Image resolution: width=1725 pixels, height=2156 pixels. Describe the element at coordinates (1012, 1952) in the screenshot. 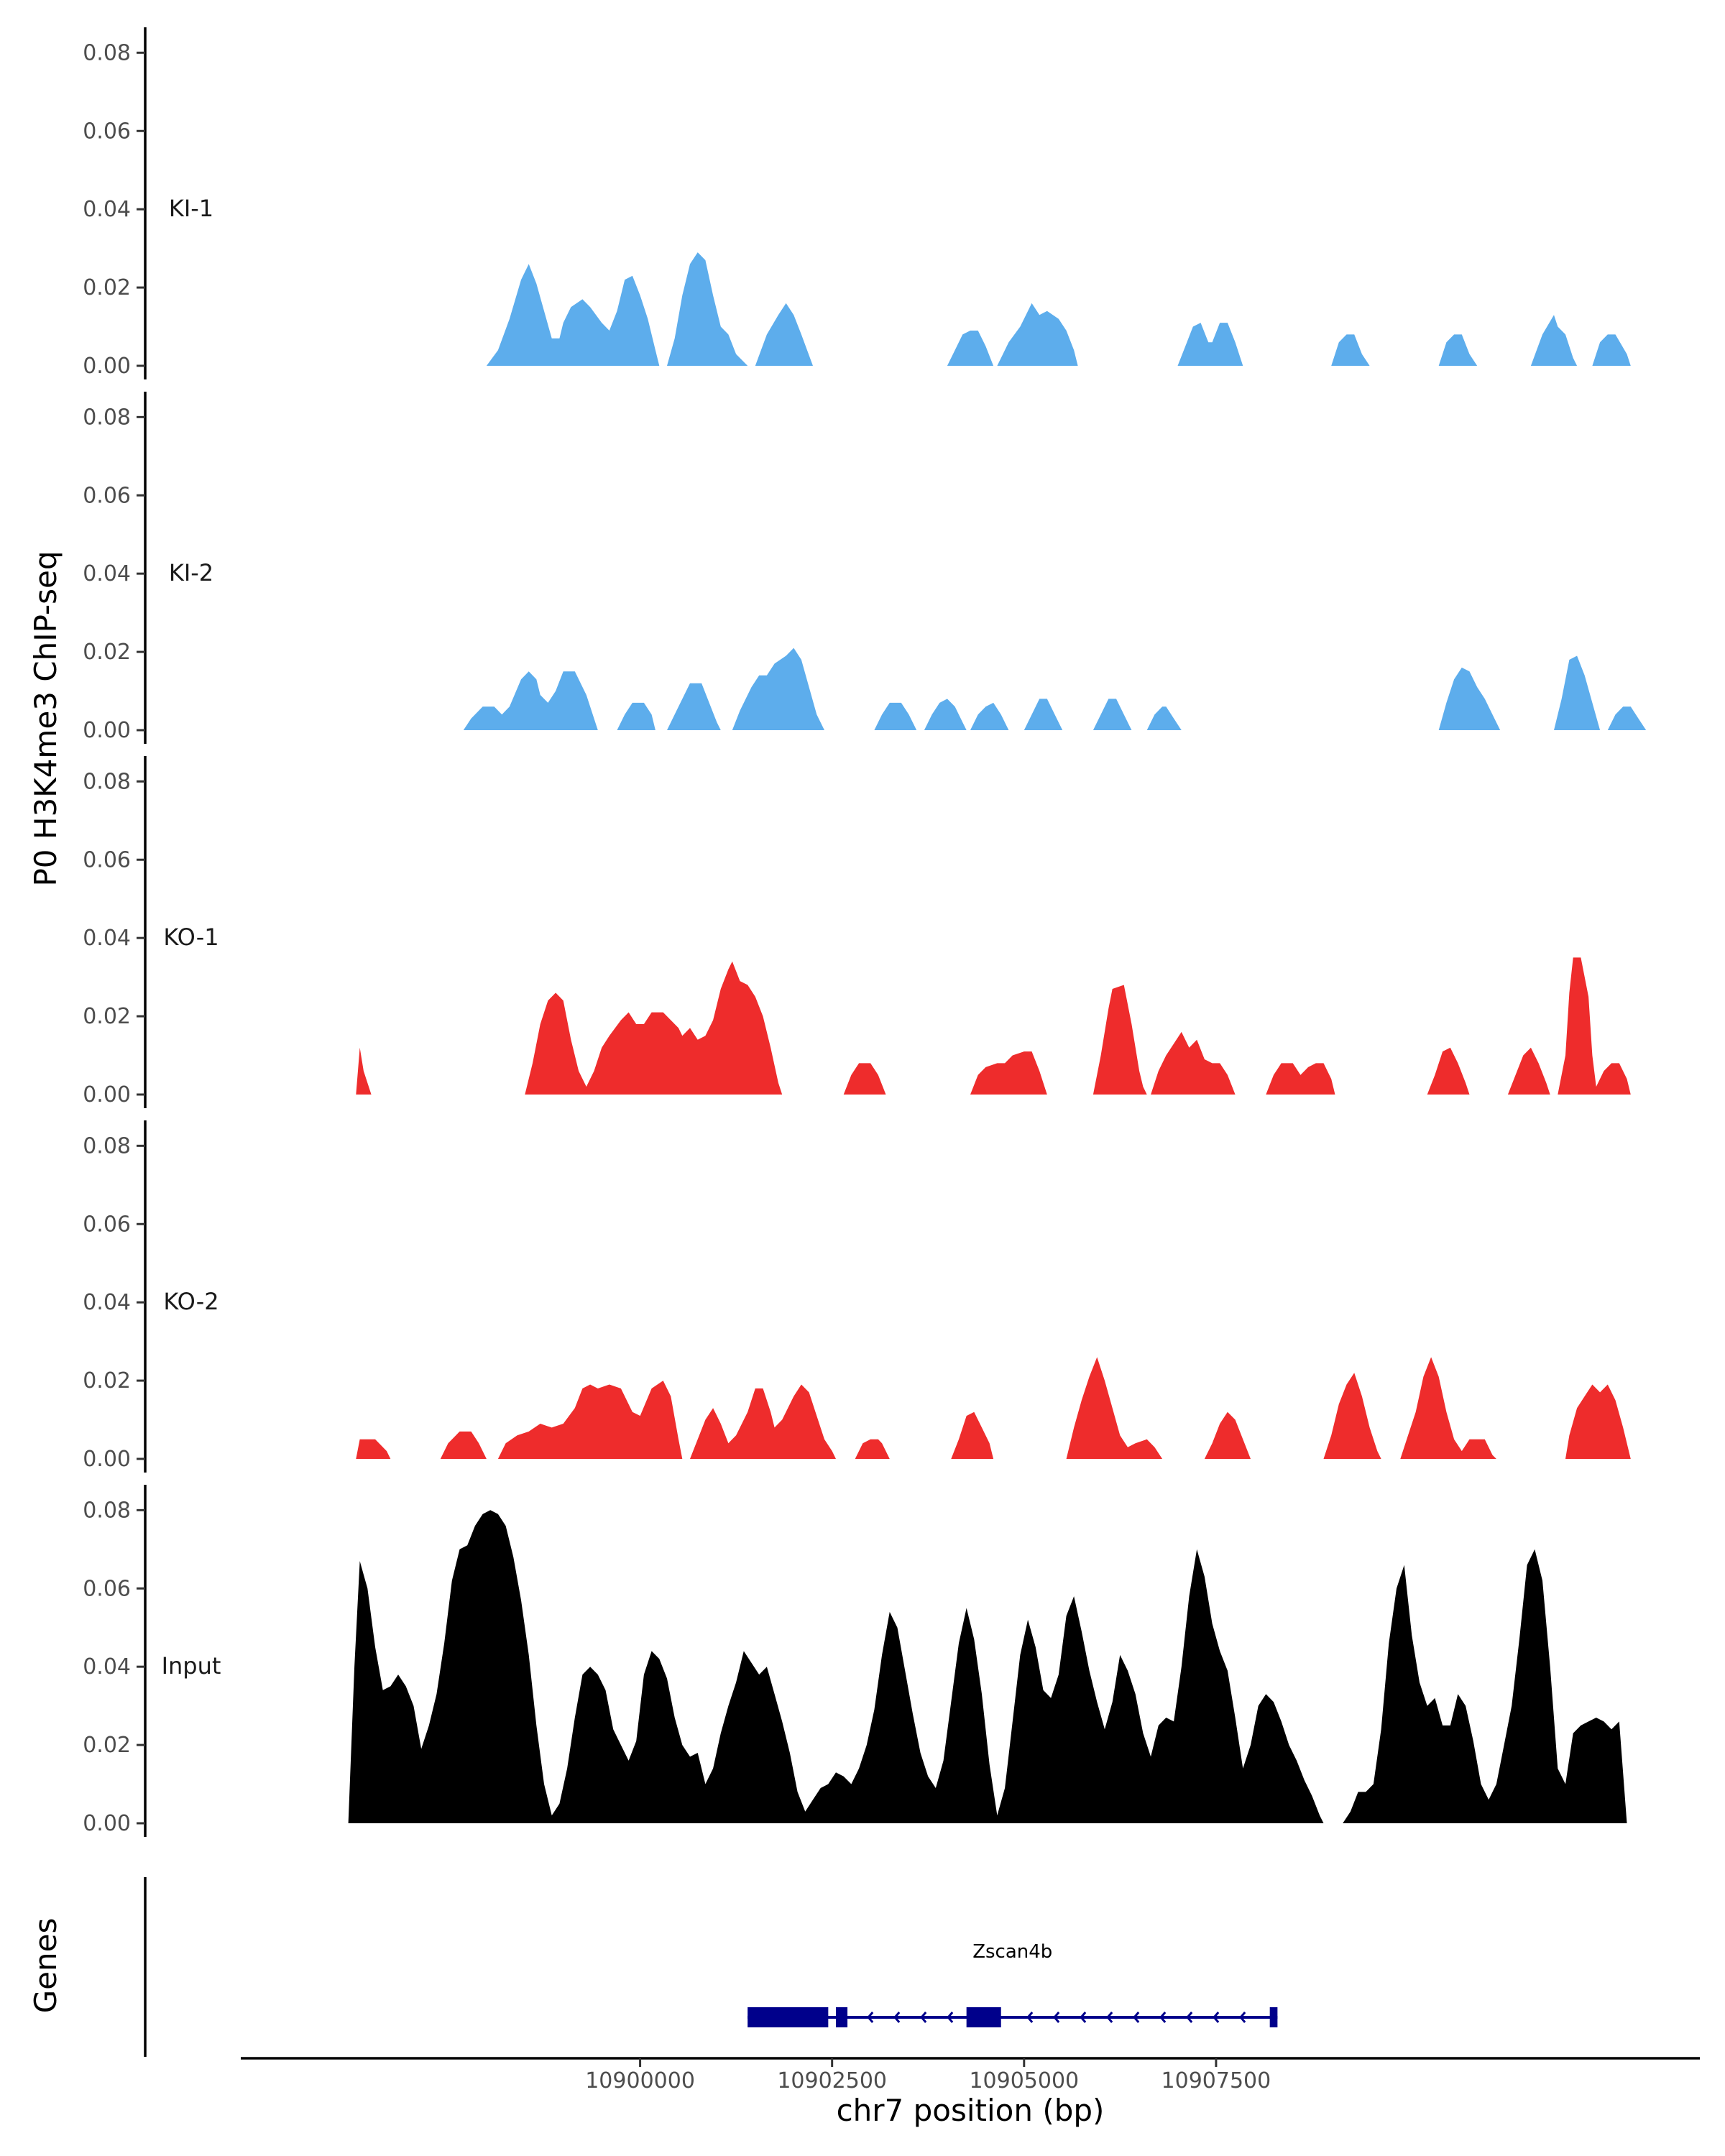

I see `gene-name-label: Zscan4b` at that location.